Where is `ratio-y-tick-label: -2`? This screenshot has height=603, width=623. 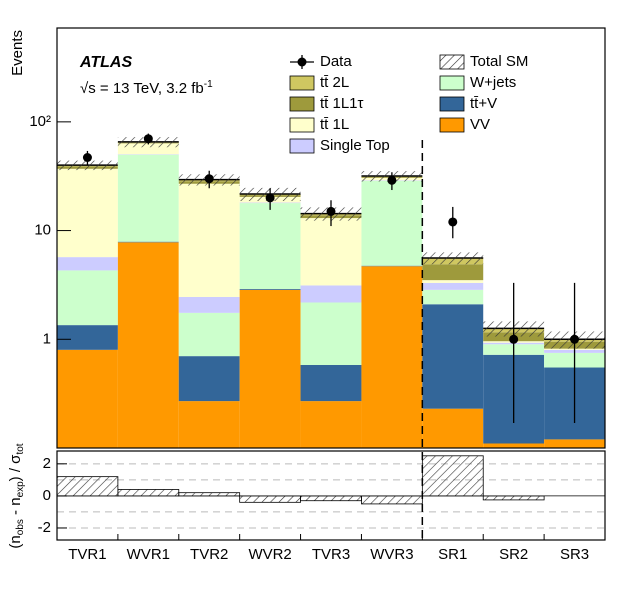
ratio-y-tick-label: -2 is located at coordinates (44, 527).